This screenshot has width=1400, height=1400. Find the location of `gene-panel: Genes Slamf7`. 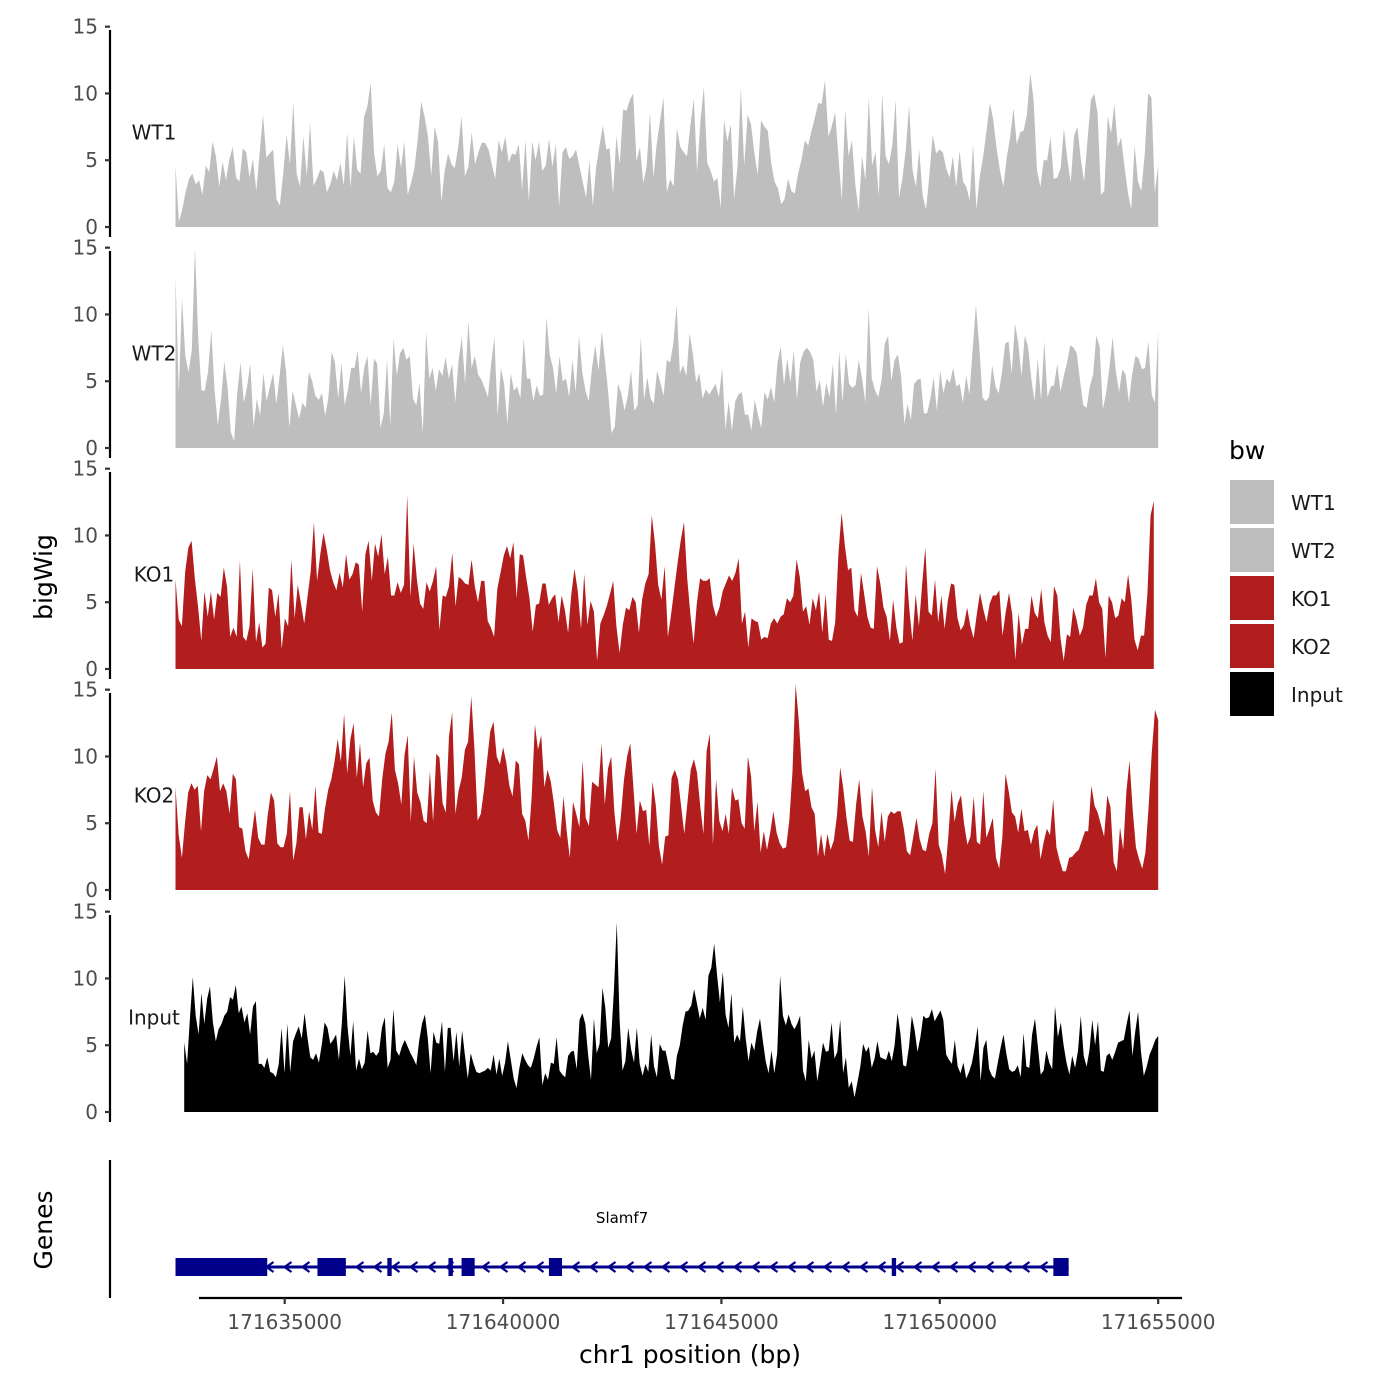

gene-panel: Genes Slamf7 is located at coordinates (549, 1229).